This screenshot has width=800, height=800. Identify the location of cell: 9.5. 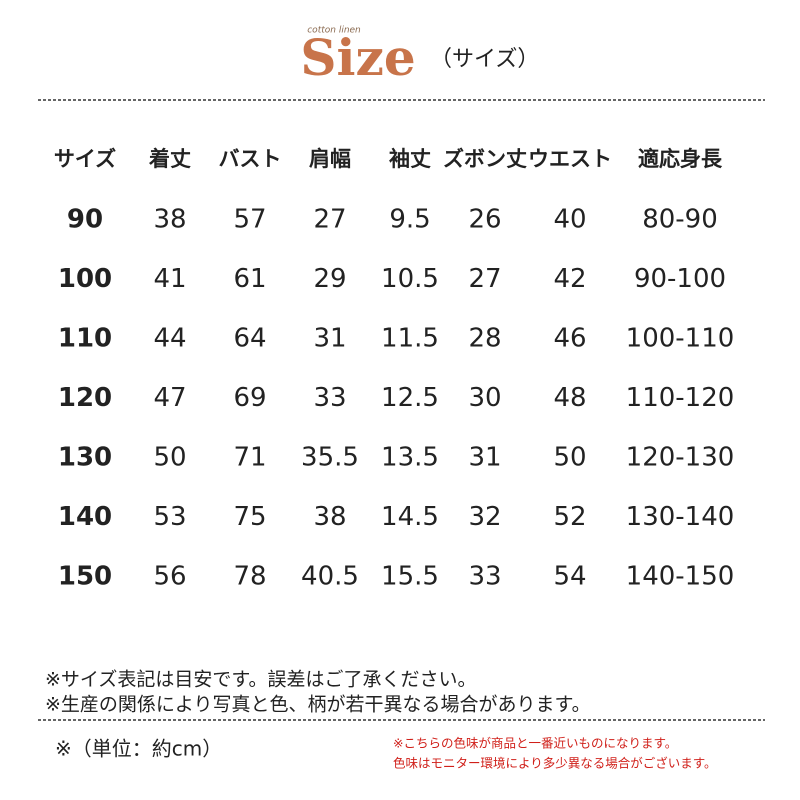
(409, 220).